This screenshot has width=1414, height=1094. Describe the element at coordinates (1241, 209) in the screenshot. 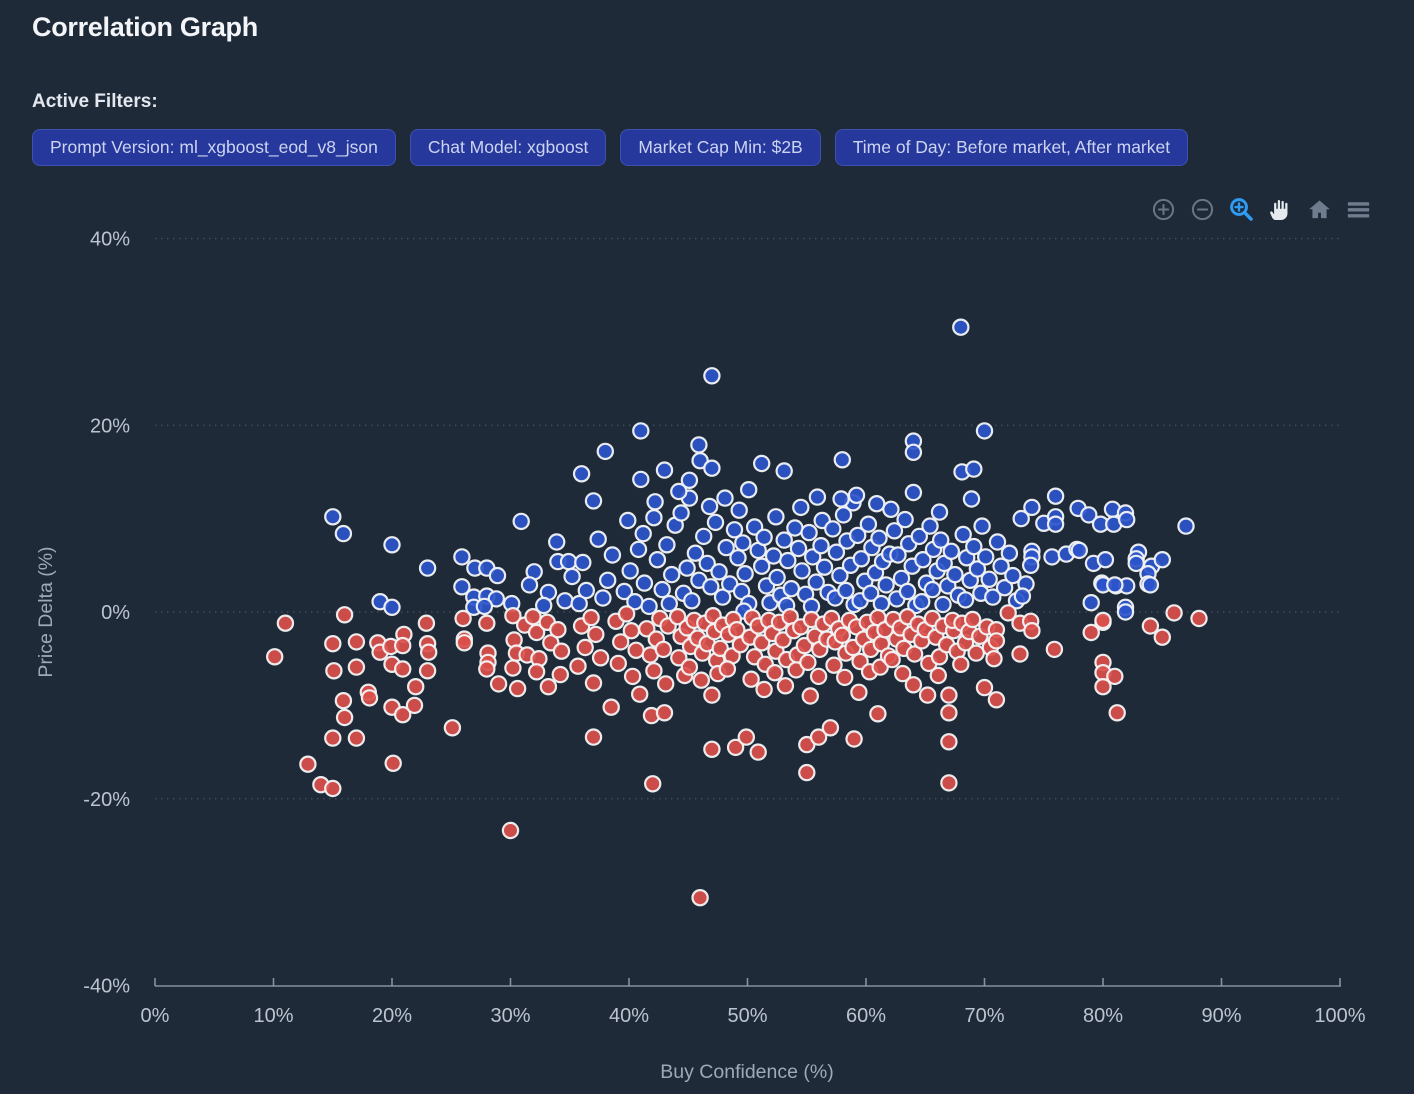

I see `box-zoom-icon` at that location.